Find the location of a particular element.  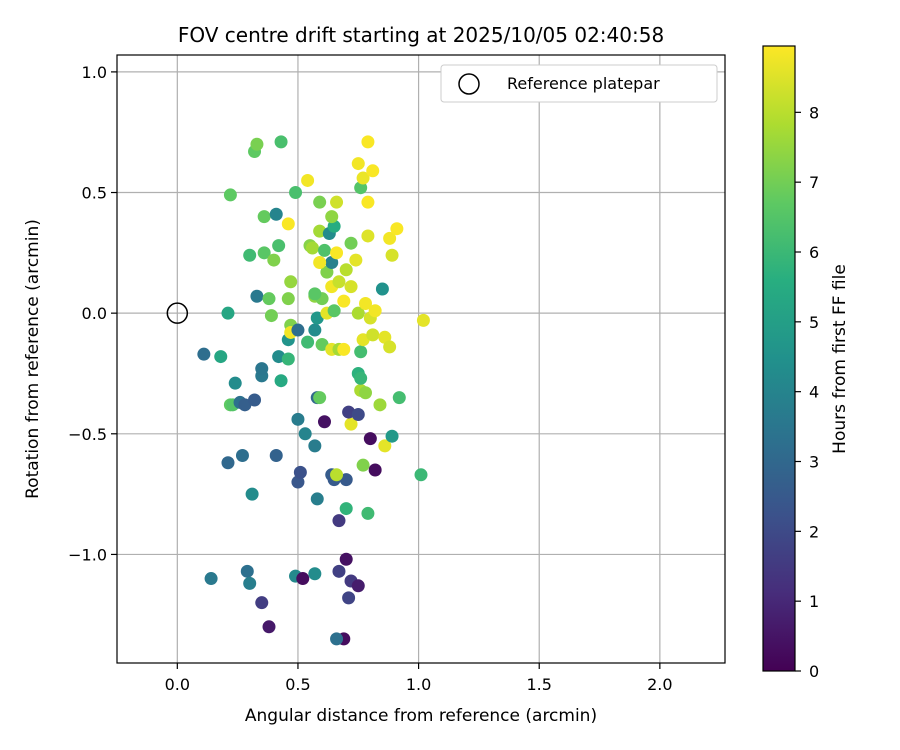

x-axis-ticks: 0.0 0.5 1.0 1.5 2.0 is located at coordinates (419, 678).